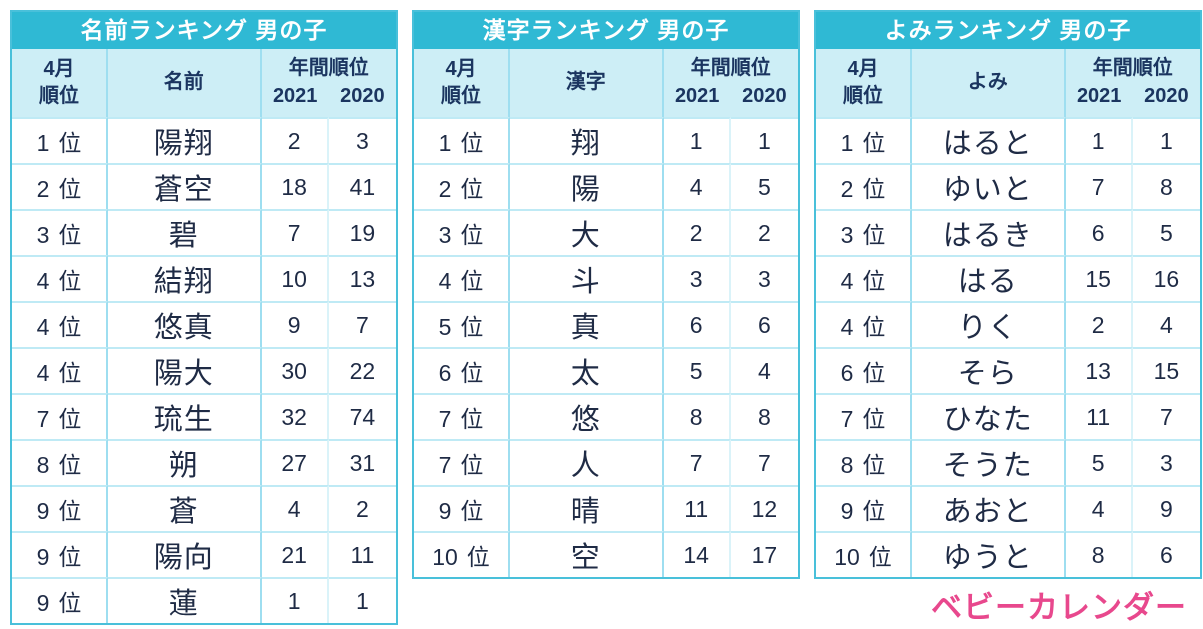 The width and height of the screenshot is (1203, 629). What do you see at coordinates (989, 554) in the screenshot?
I see `item-cell: ゆうと` at bounding box center [989, 554].